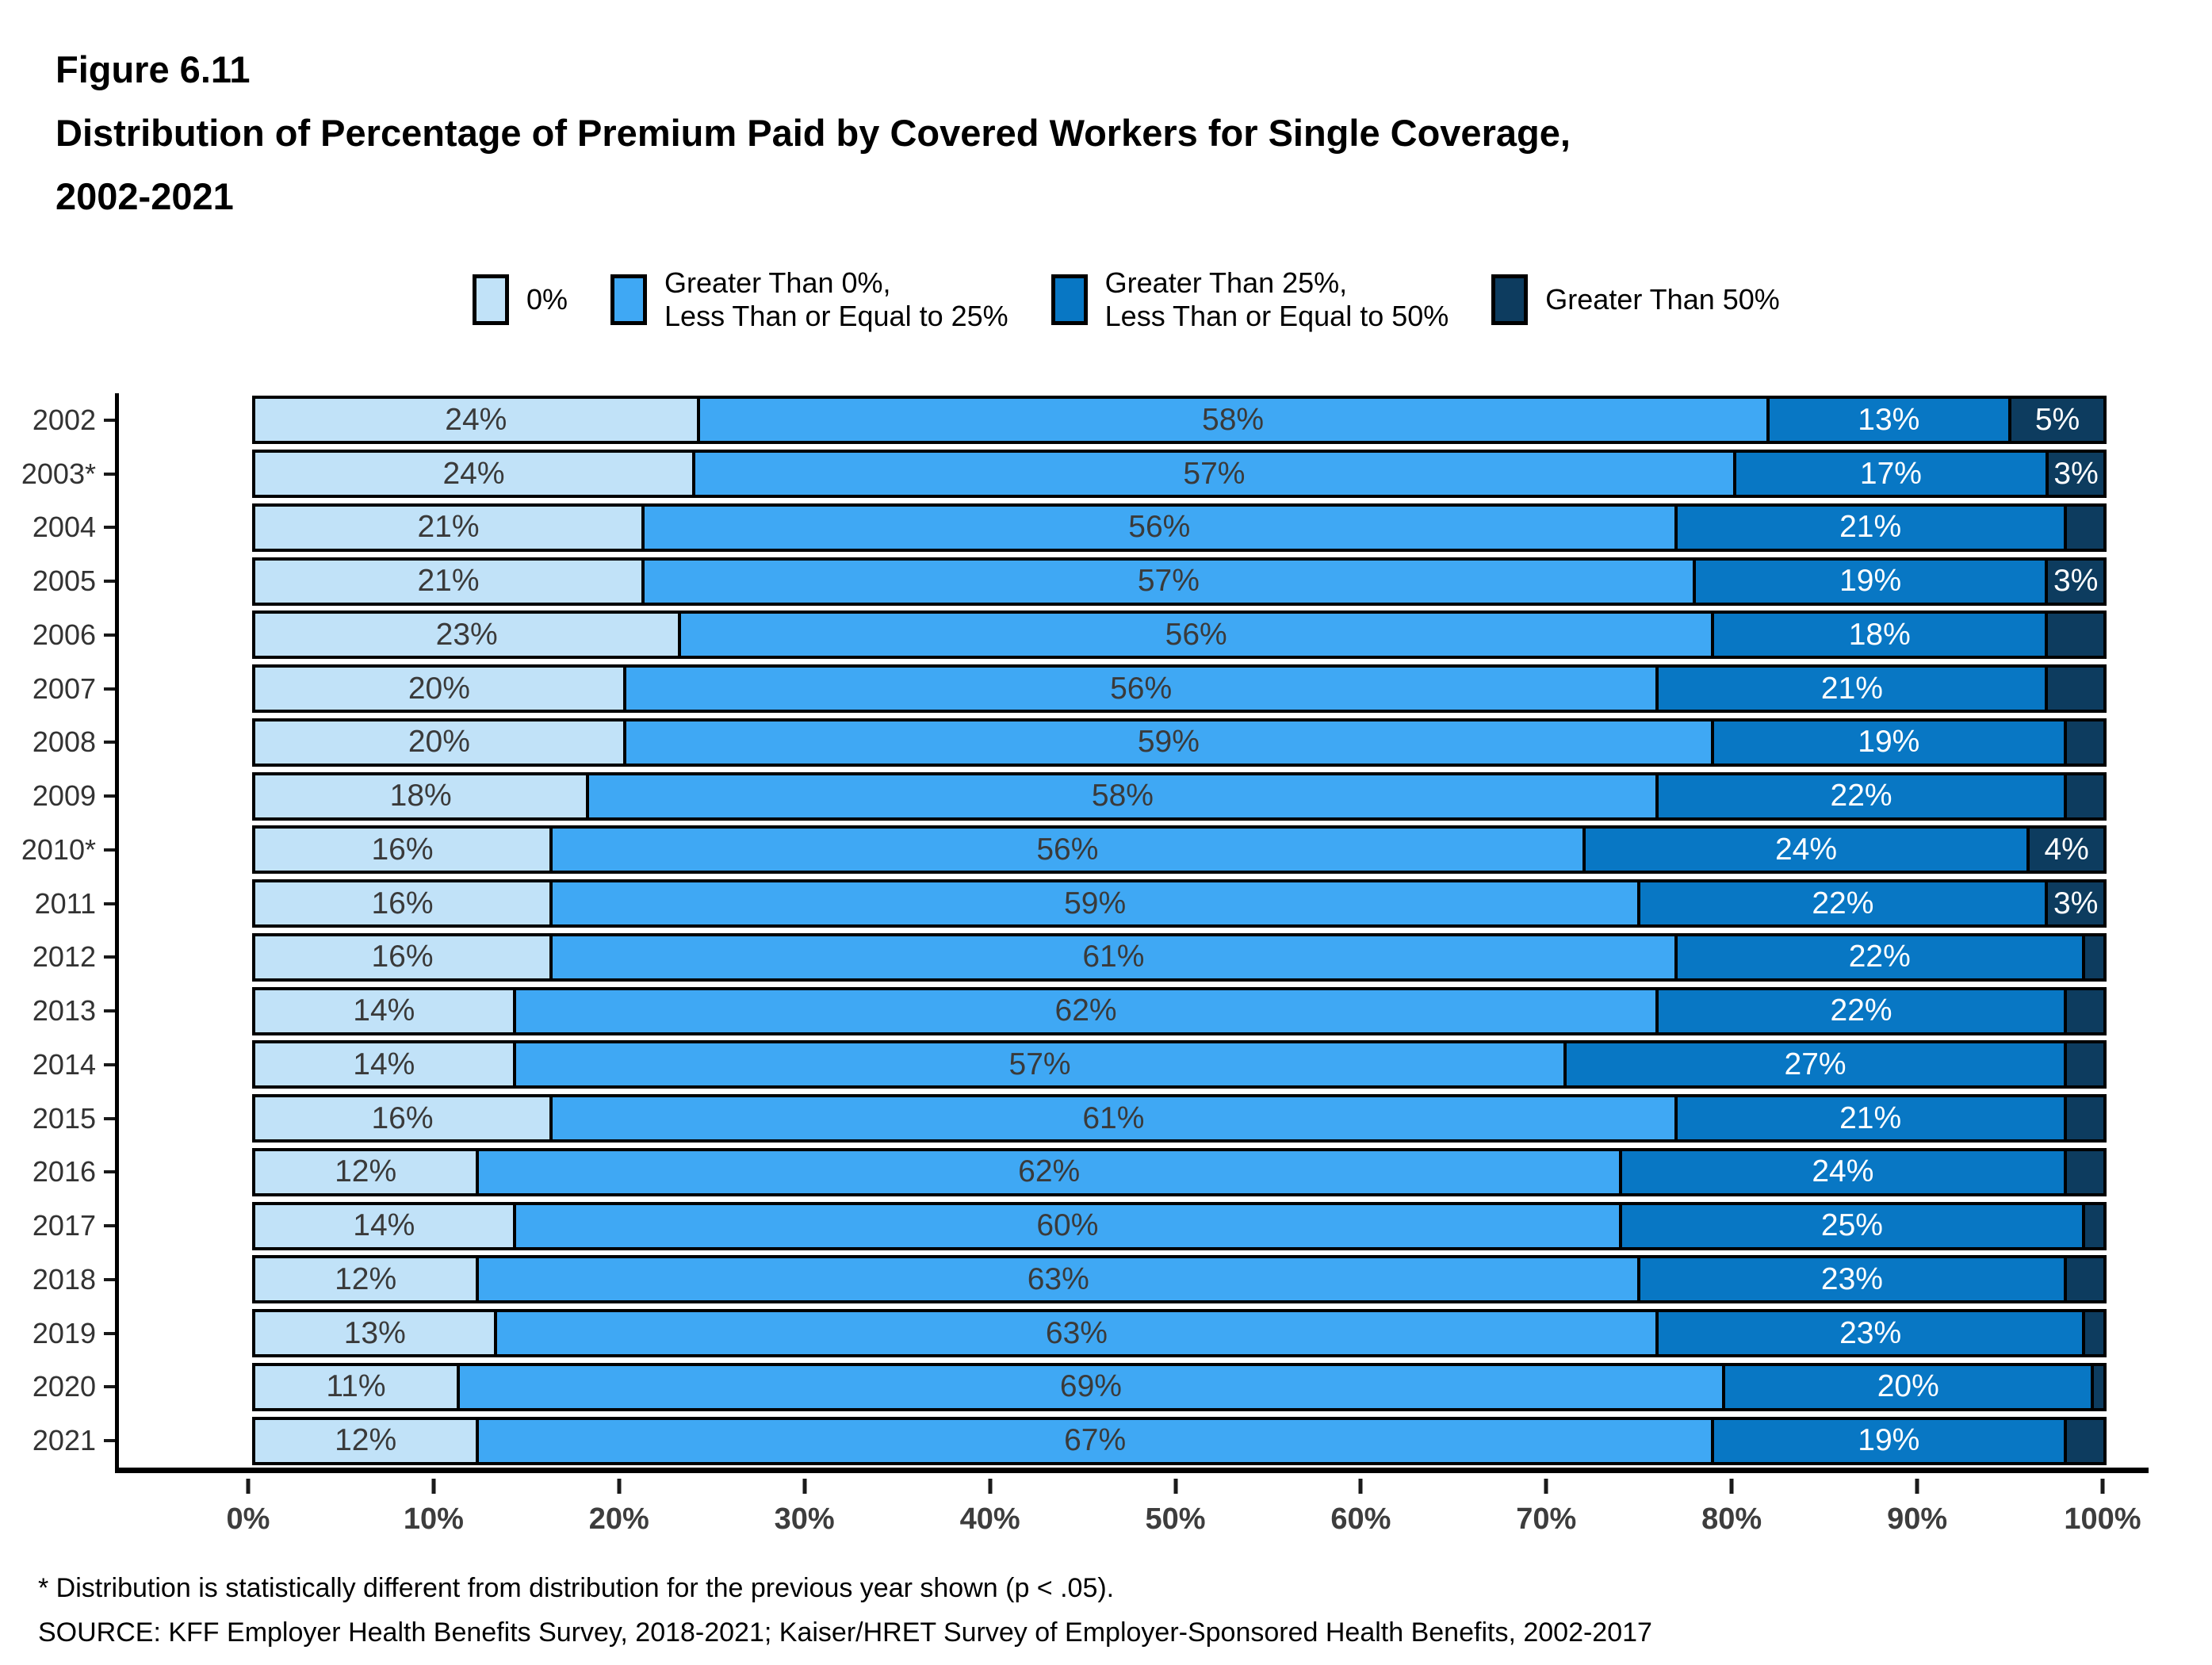 The image size is (2212, 1665). I want to click on bar-segment: 61%, so click(1115, 1118).